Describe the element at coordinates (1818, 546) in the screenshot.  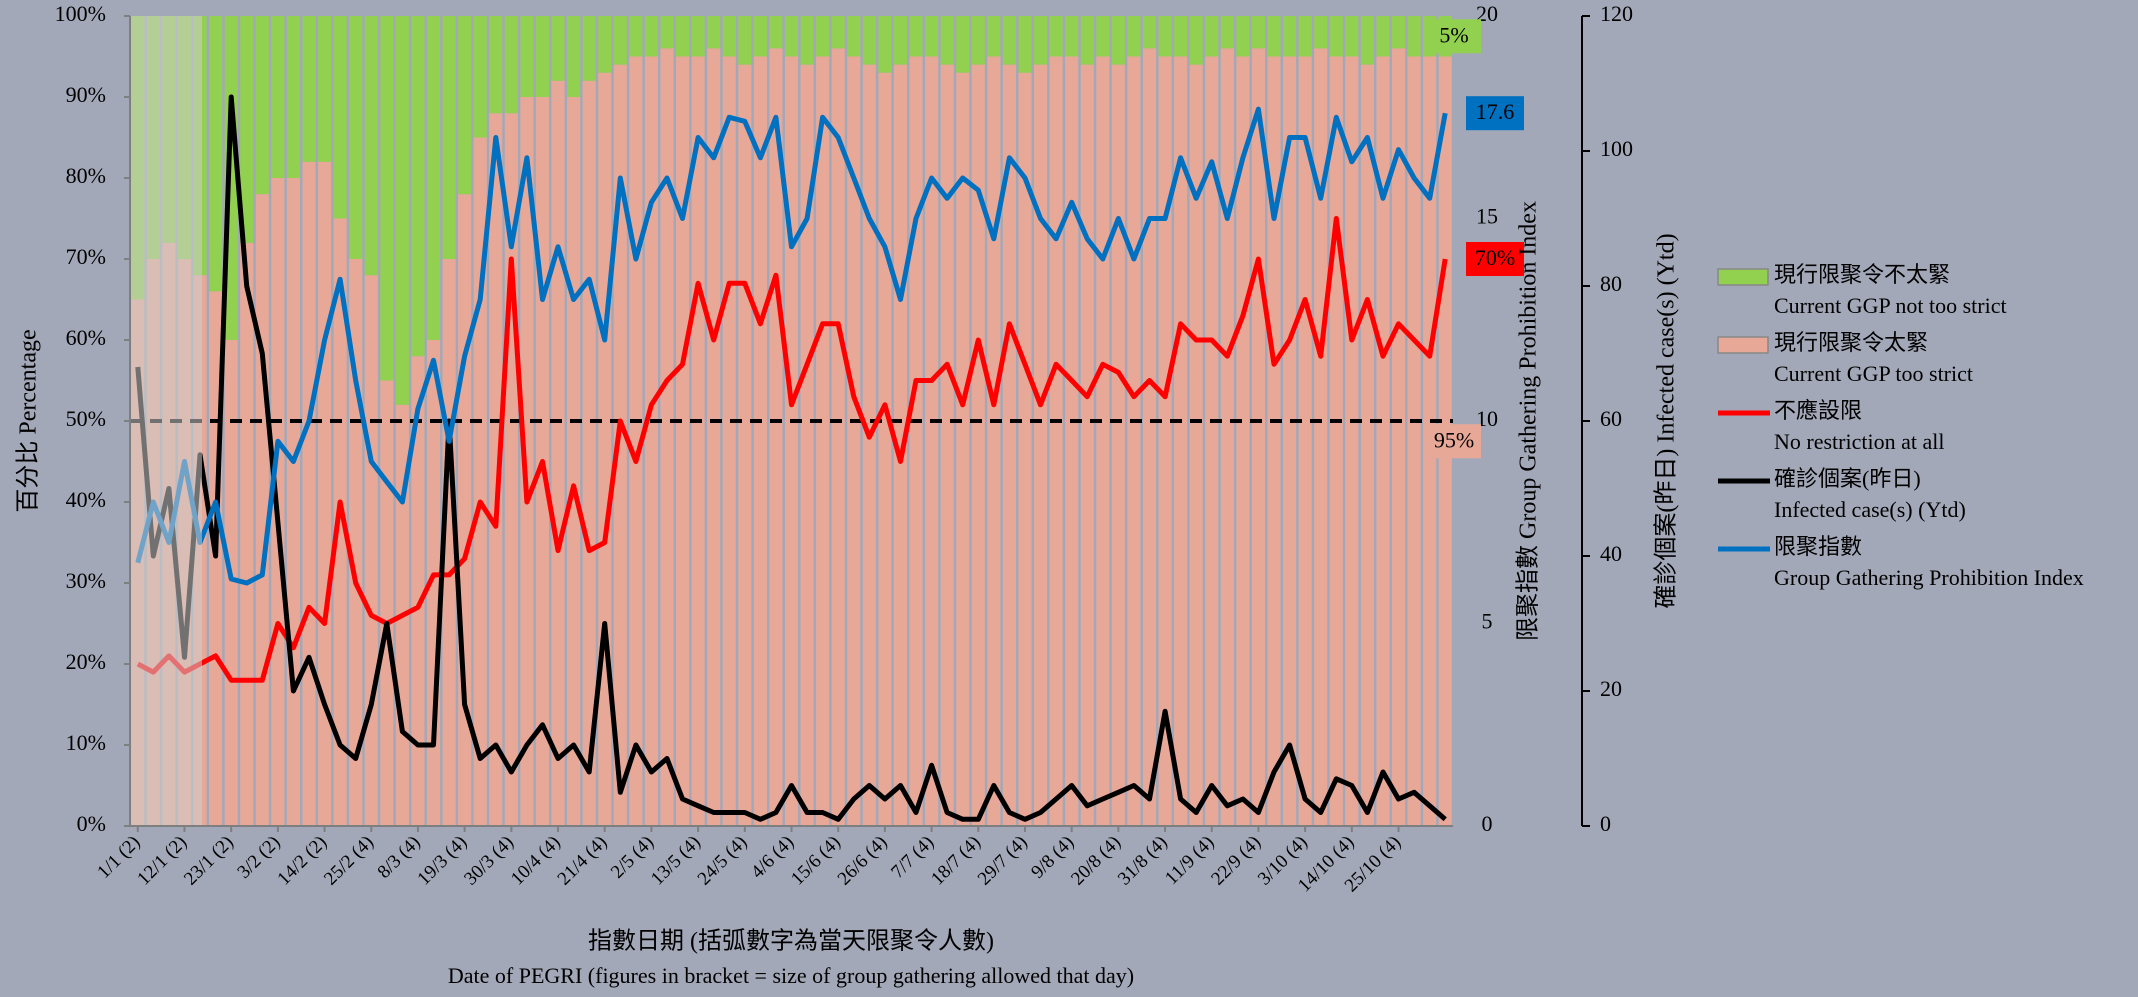
I see `legend-label: 限聚指數` at that location.